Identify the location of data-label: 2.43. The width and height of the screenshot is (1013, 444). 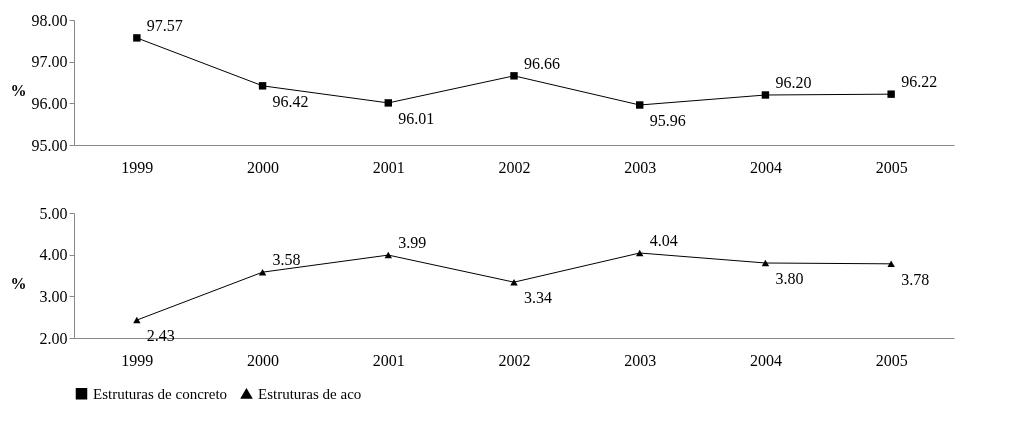
(160, 336).